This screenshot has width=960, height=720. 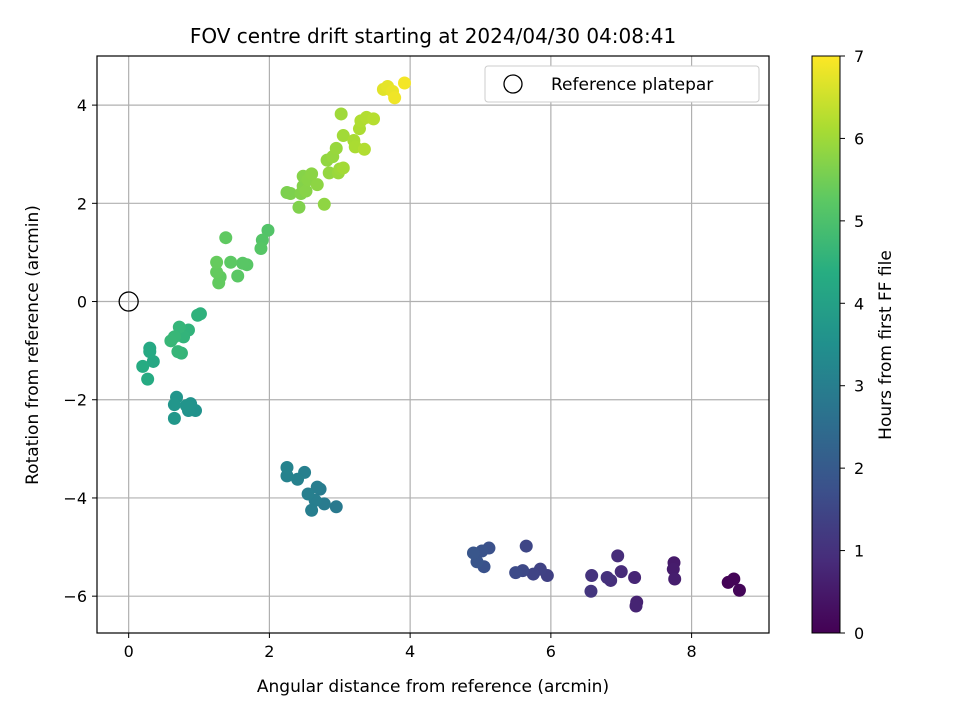 What do you see at coordinates (80, 351) in the screenshot?
I see `y-axis-ticks: −6 −4 −2 0 2 4` at bounding box center [80, 351].